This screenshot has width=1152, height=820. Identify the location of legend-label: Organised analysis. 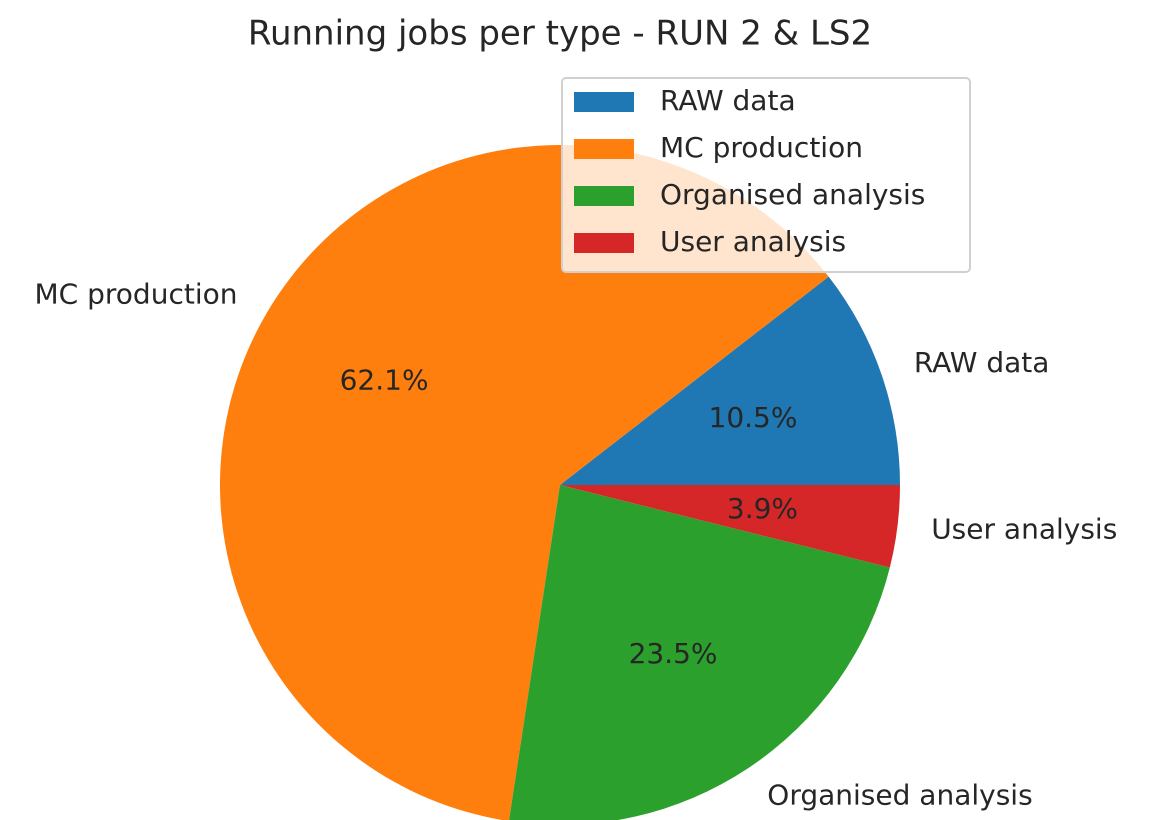
(792, 194).